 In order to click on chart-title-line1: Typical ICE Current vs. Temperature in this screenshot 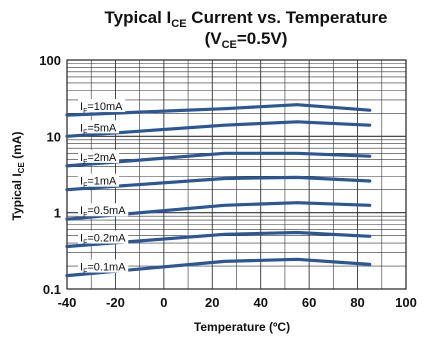, I will do `click(246, 19)`.